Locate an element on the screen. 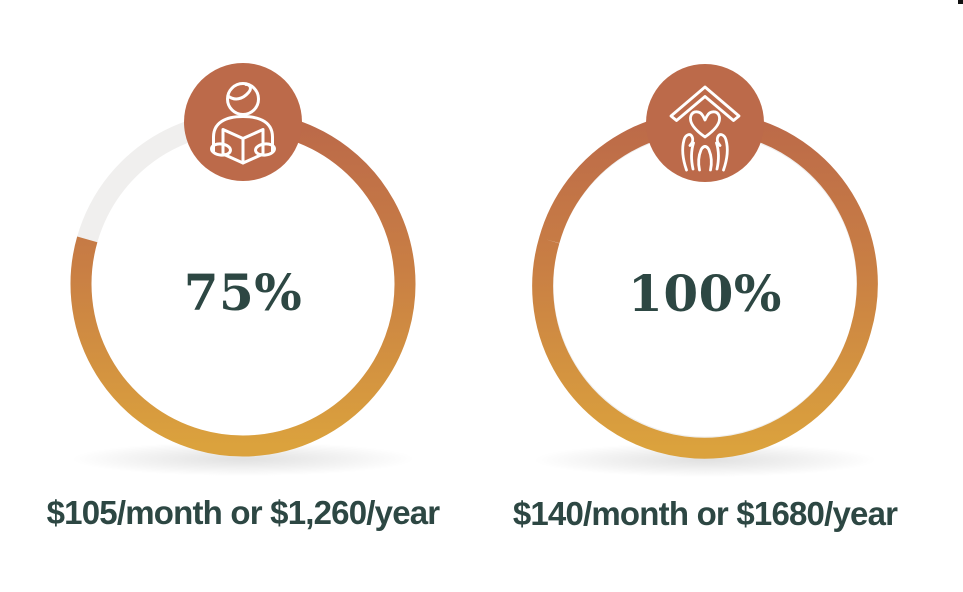  price-caption: $140/month or $1680/year is located at coordinates (705, 513).